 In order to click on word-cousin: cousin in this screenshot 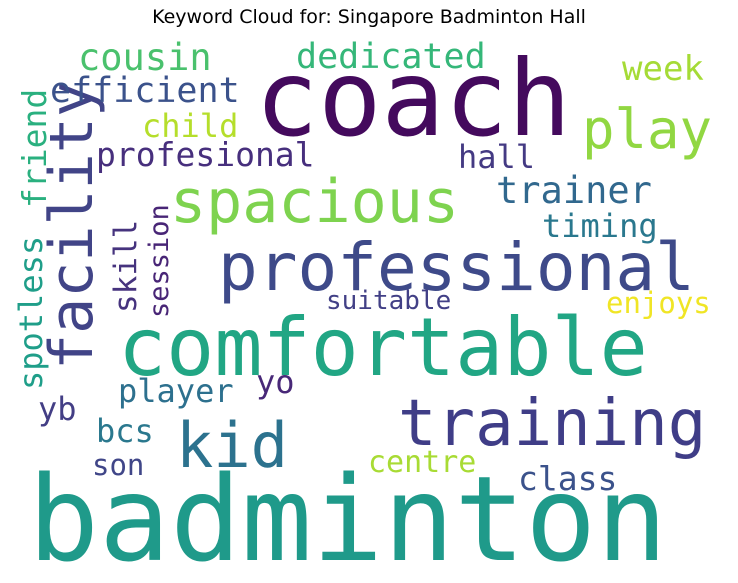, I will do `click(145, 57)`.